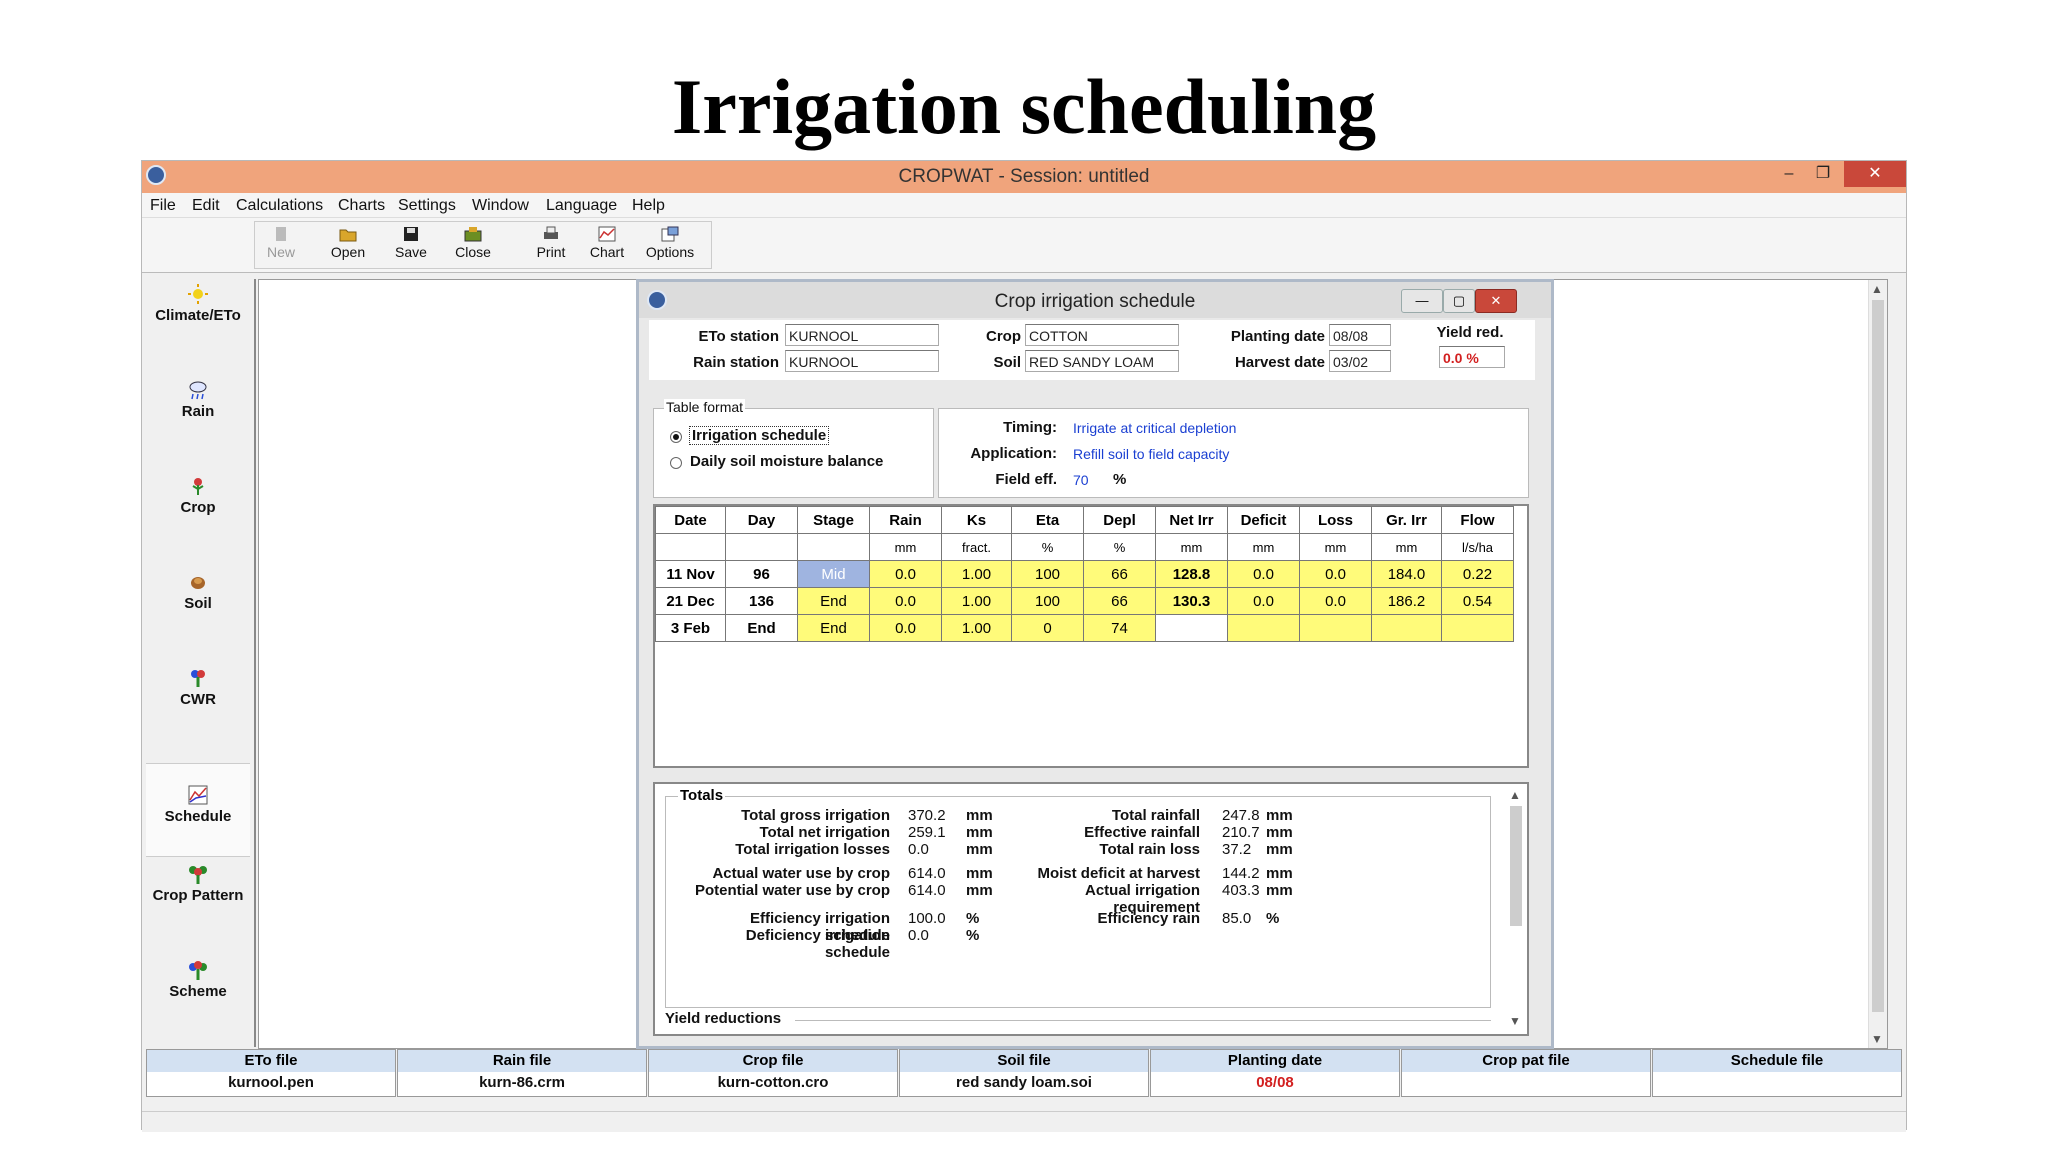 Image resolution: width=2048 pixels, height=1152 pixels. I want to click on column-header: Depl, so click(1119, 520).